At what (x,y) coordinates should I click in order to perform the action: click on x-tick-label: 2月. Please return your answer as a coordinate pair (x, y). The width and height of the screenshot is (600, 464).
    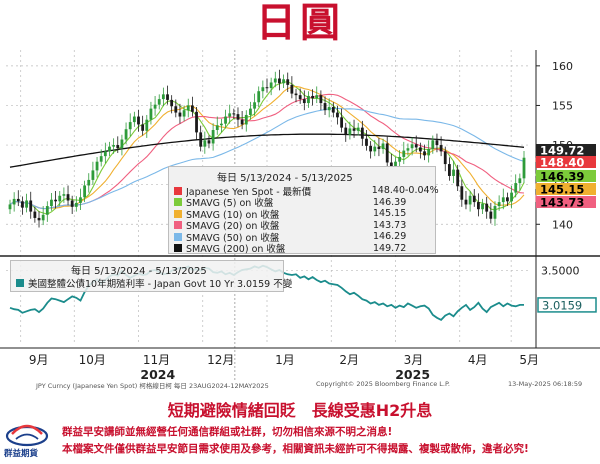
    Looking at the image, I should click on (349, 360).